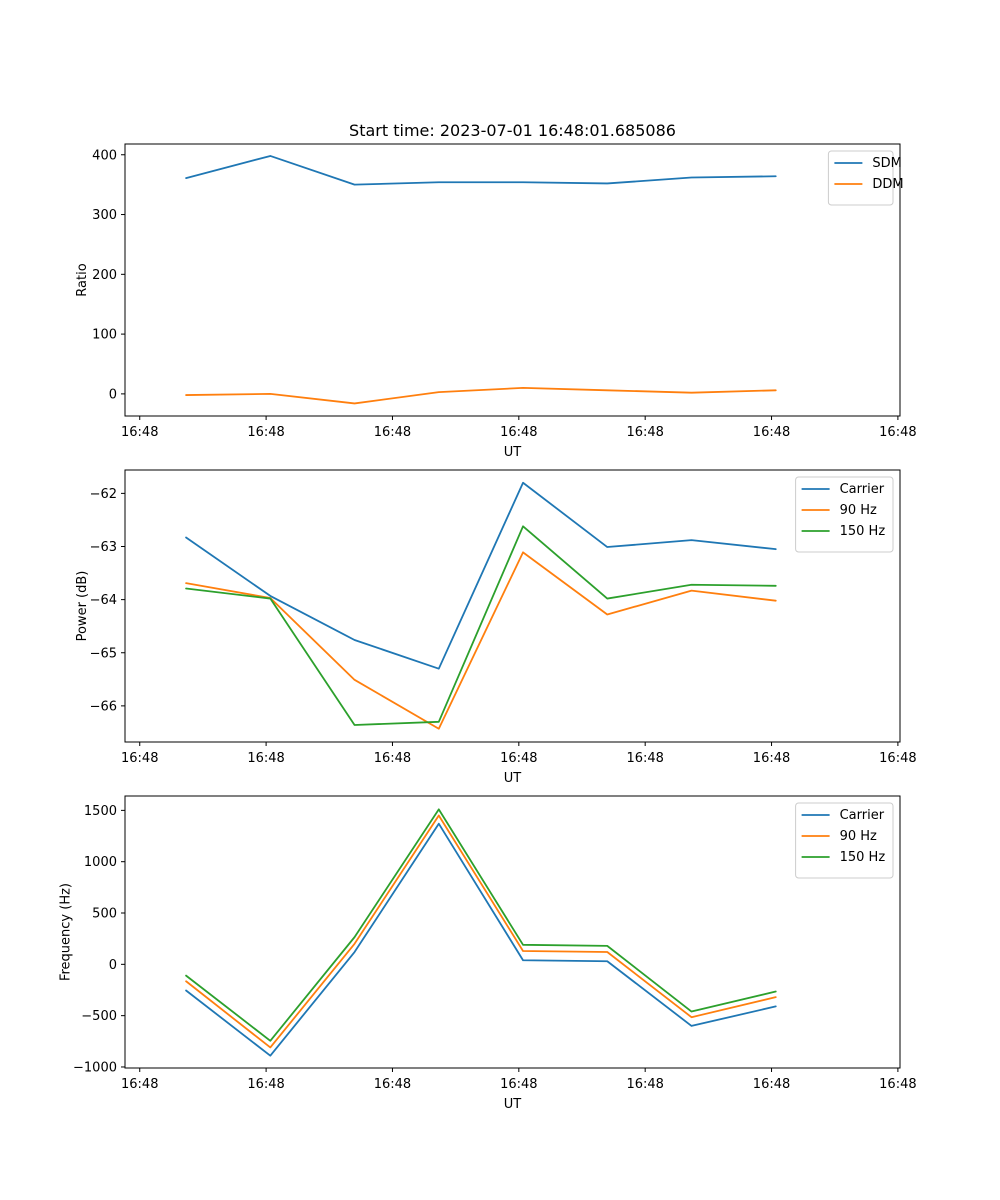 The height and width of the screenshot is (1200, 1000). Describe the element at coordinates (862, 815) in the screenshot. I see `frequency-legend-label: Carrier` at that location.